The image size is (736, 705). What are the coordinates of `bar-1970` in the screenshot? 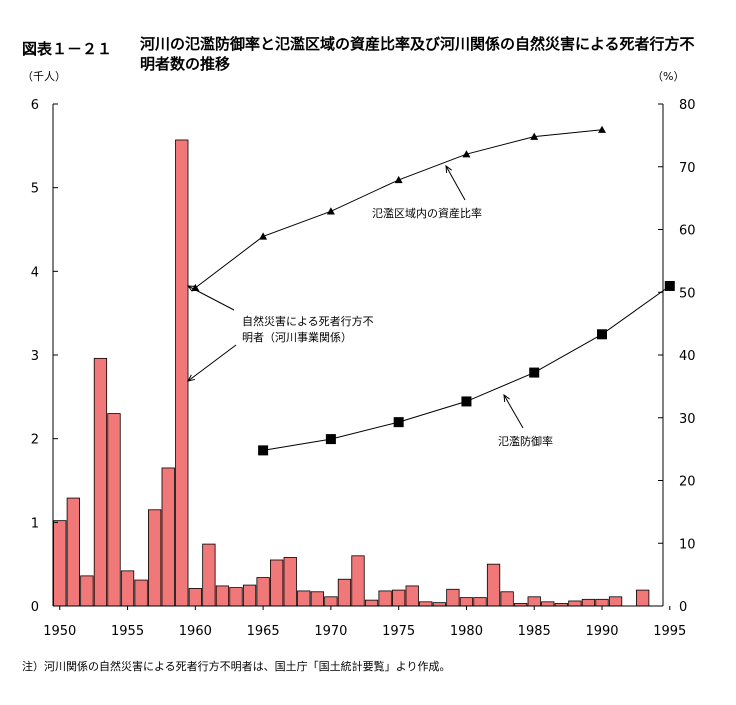 It's located at (331, 601).